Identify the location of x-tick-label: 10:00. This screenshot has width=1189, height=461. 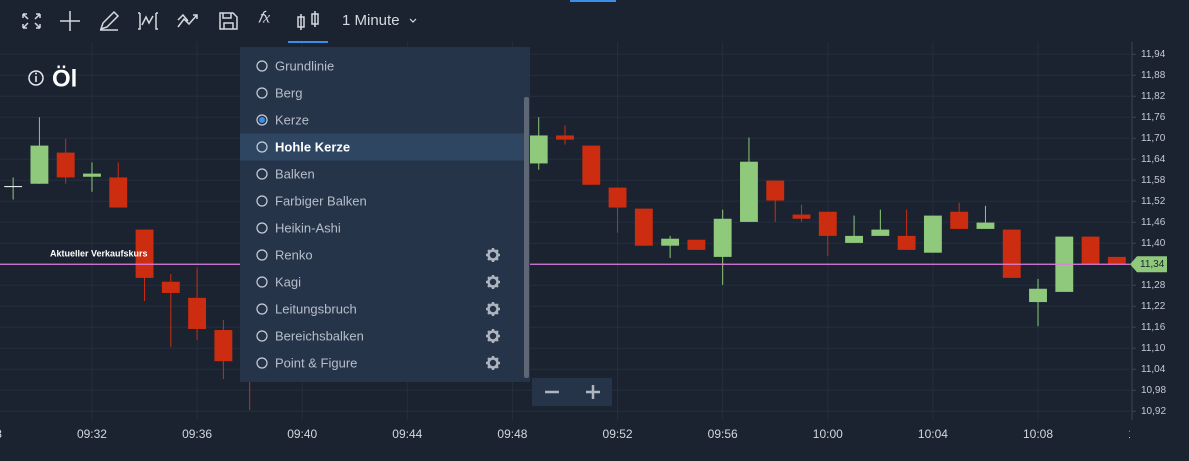
(828, 434).